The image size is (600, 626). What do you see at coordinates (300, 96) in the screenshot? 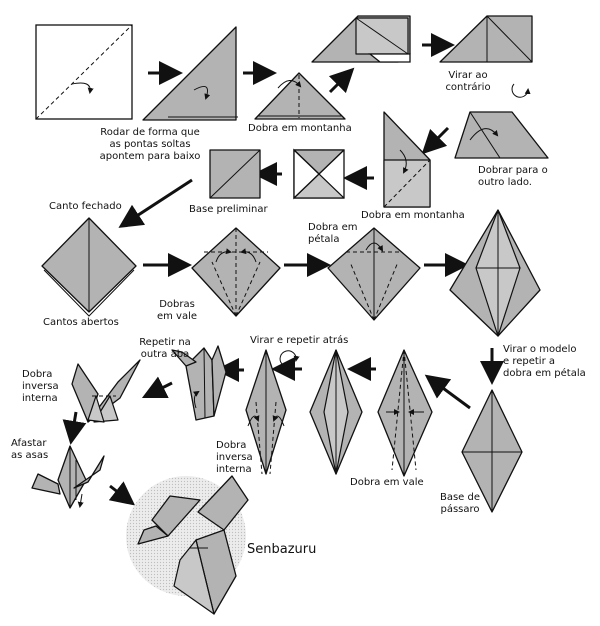
I see `step-3-triangle-mountain` at bounding box center [300, 96].